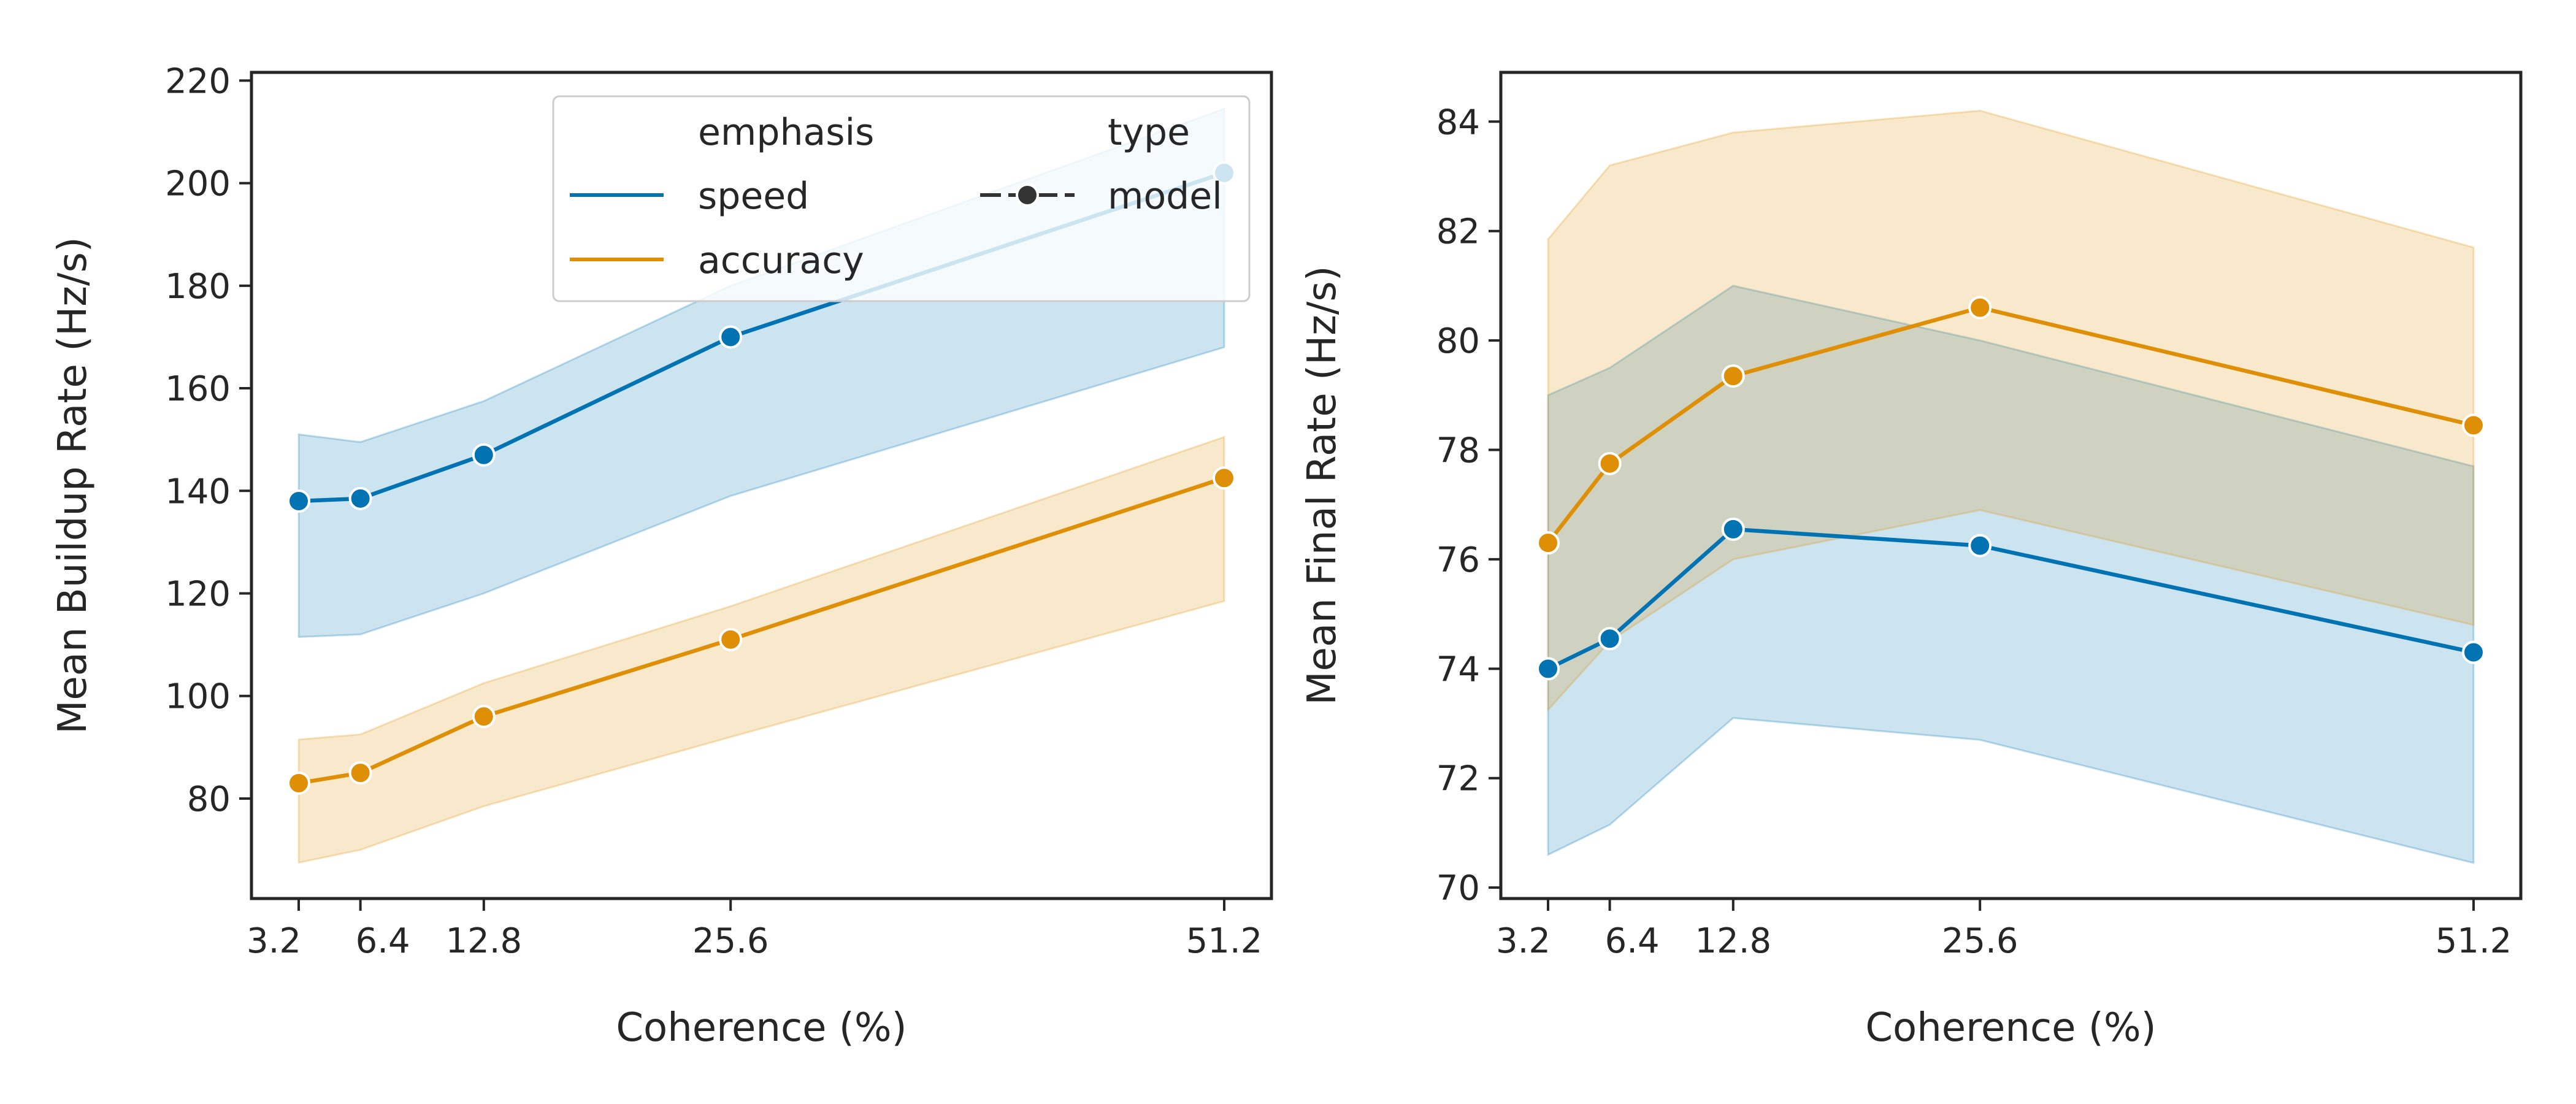  Describe the element at coordinates (198, 697) in the screenshot. I see `y-tick-label: 100` at that location.